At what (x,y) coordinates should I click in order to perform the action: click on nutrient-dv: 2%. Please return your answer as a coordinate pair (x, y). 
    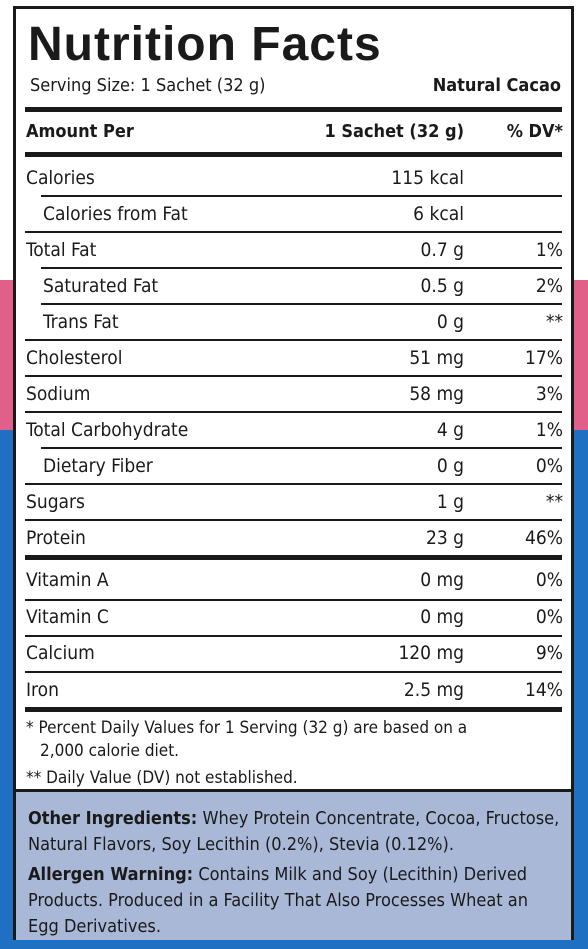
    Looking at the image, I should click on (549, 286).